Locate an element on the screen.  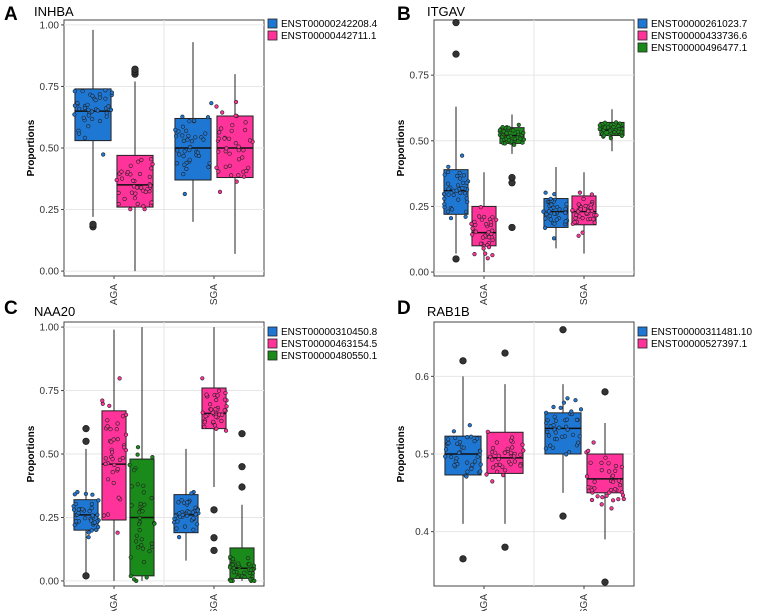
box-sga-ENST00000242208.4 is located at coordinates (193, 132).